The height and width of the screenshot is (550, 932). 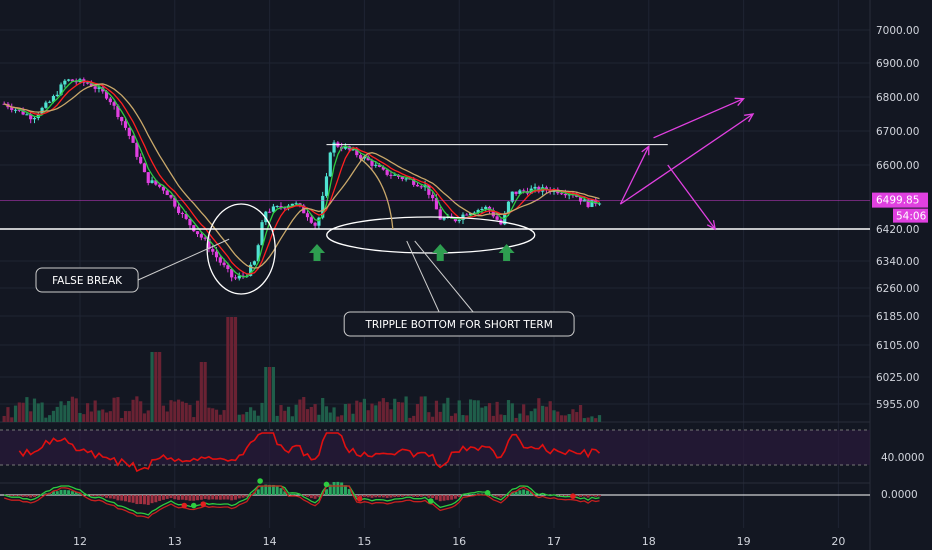 I want to click on projection-arrow-line, so click(x=686, y=159).